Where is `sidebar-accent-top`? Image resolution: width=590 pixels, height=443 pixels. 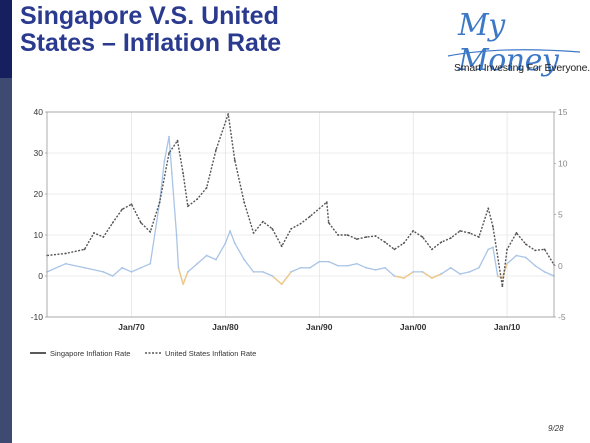
sidebar-accent-top is located at coordinates (6, 39).